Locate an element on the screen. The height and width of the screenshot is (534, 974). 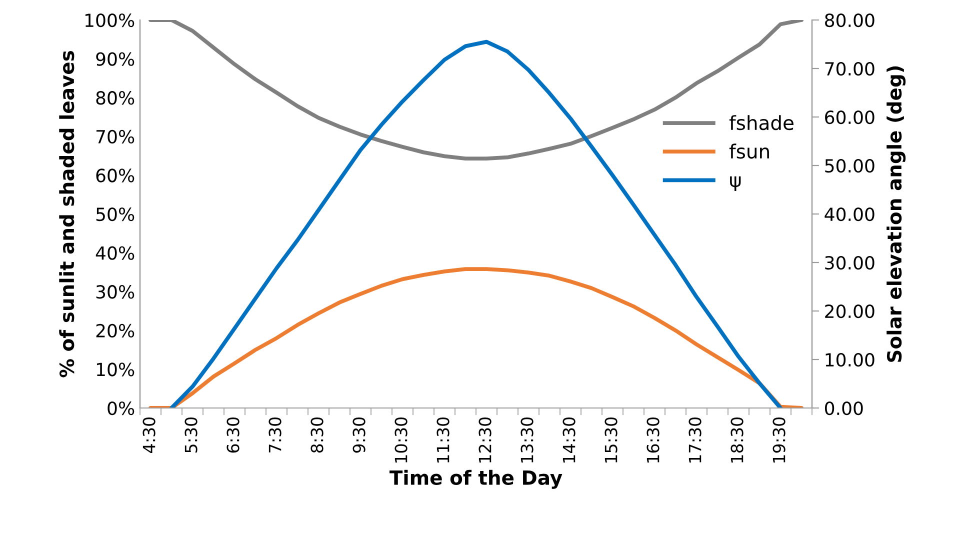
x-tick-label: 8:30 is located at coordinates (317, 435).